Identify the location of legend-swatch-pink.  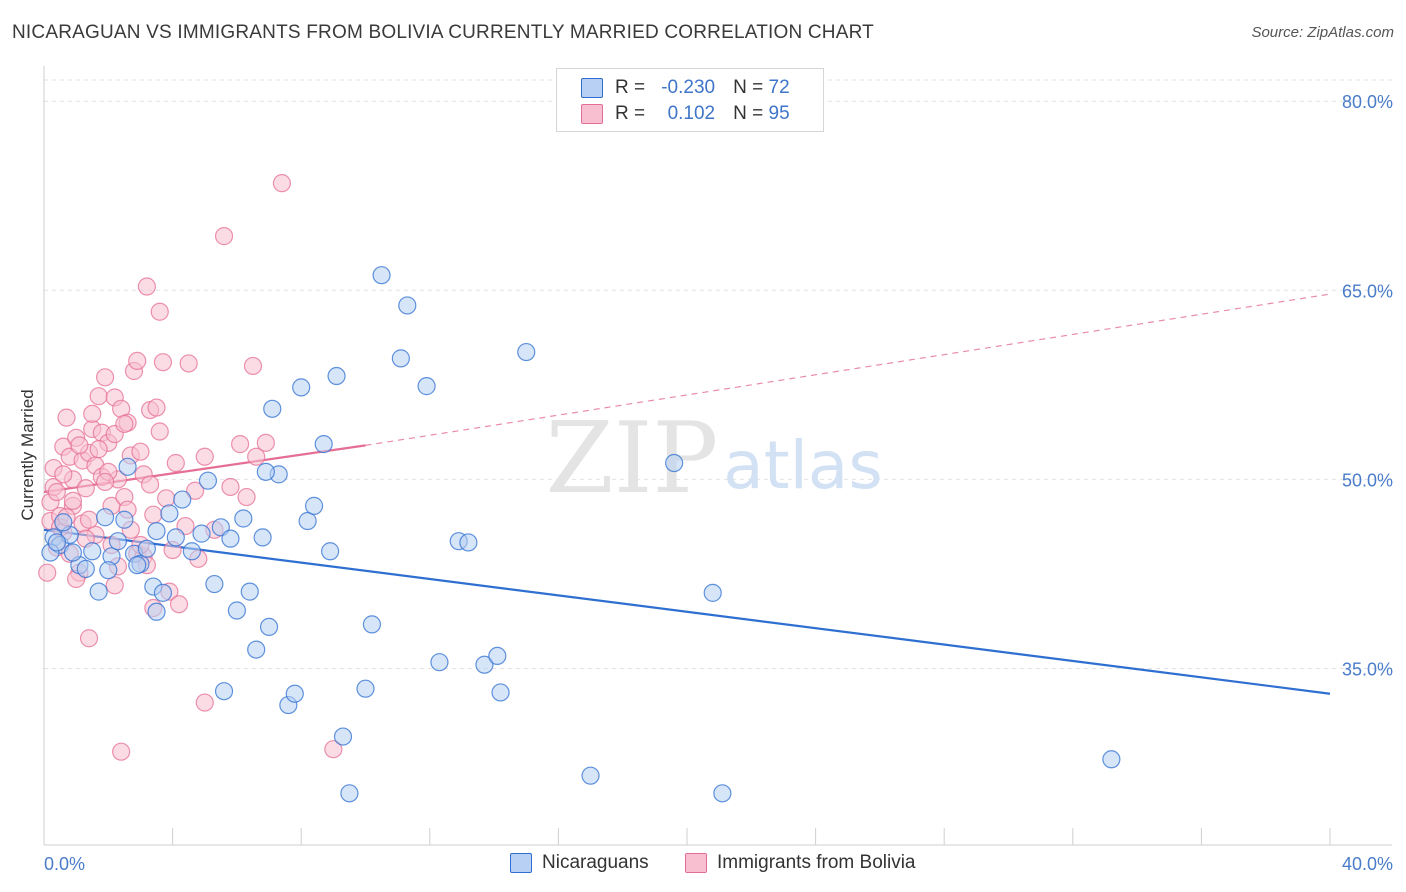
(592, 114).